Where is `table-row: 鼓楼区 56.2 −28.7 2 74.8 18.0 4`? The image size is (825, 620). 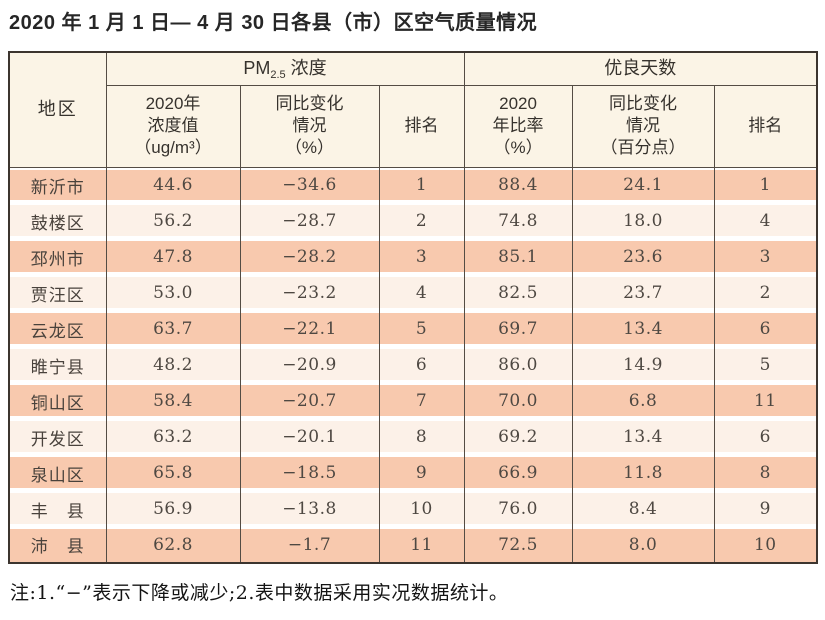 table-row: 鼓楼区 56.2 −28.7 2 74.8 18.0 4 is located at coordinates (413, 221).